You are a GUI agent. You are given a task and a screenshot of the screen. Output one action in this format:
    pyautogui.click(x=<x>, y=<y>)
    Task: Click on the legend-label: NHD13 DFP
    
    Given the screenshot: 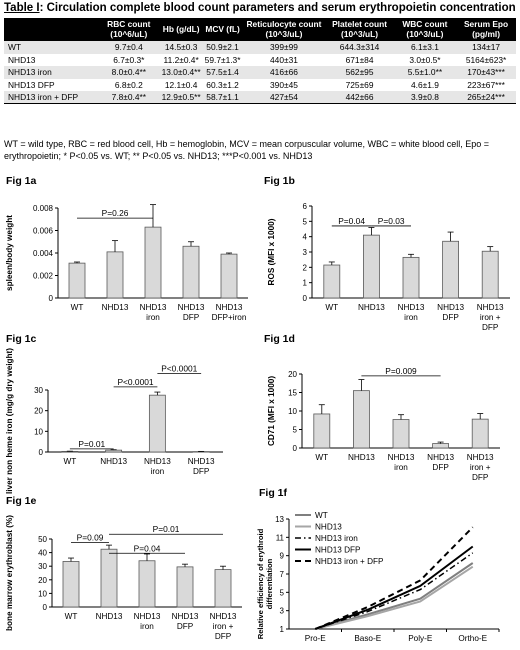 What is the action you would take?
    pyautogui.click(x=338, y=550)
    